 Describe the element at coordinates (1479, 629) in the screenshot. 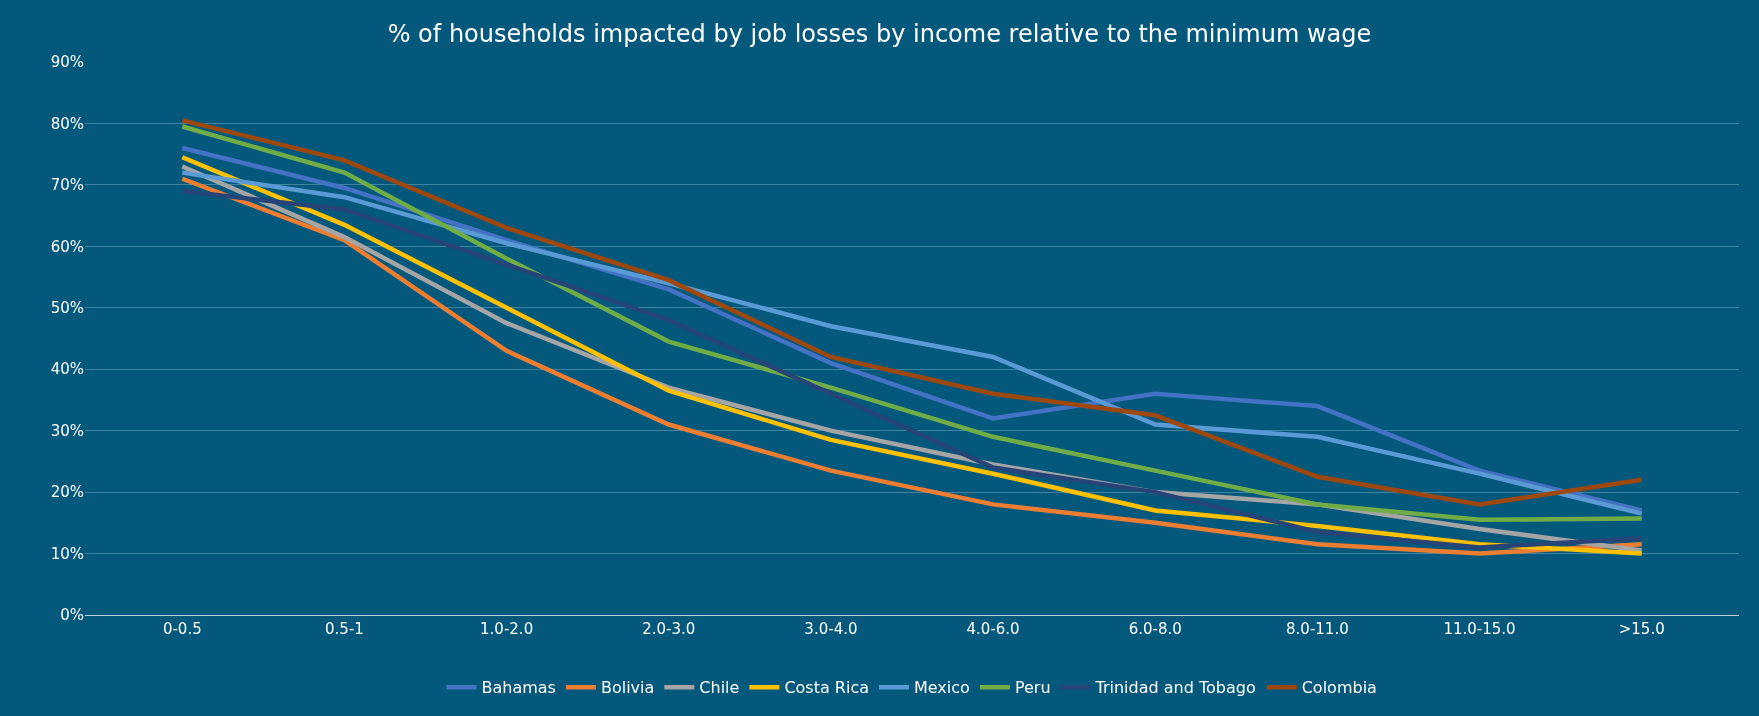

I see `x-tick-label: 11.0-15.0` at that location.